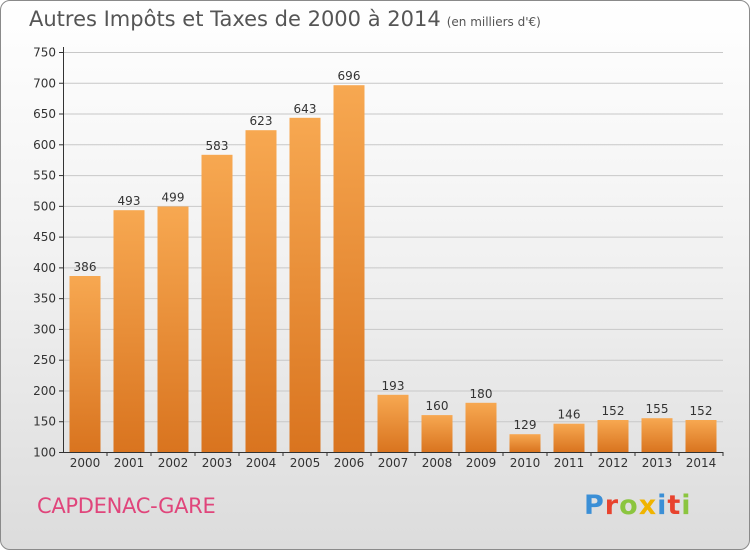 The height and width of the screenshot is (550, 750). What do you see at coordinates (44, 453) in the screenshot?
I see `y-tick-label: 100` at bounding box center [44, 453].